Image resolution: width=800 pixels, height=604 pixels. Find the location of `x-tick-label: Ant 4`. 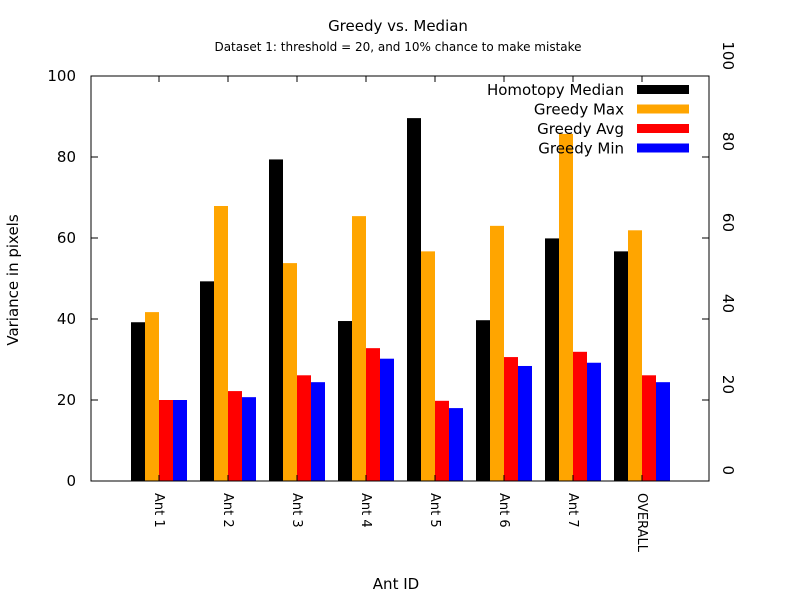

x-tick-label: Ant 4 is located at coordinates (365, 510).